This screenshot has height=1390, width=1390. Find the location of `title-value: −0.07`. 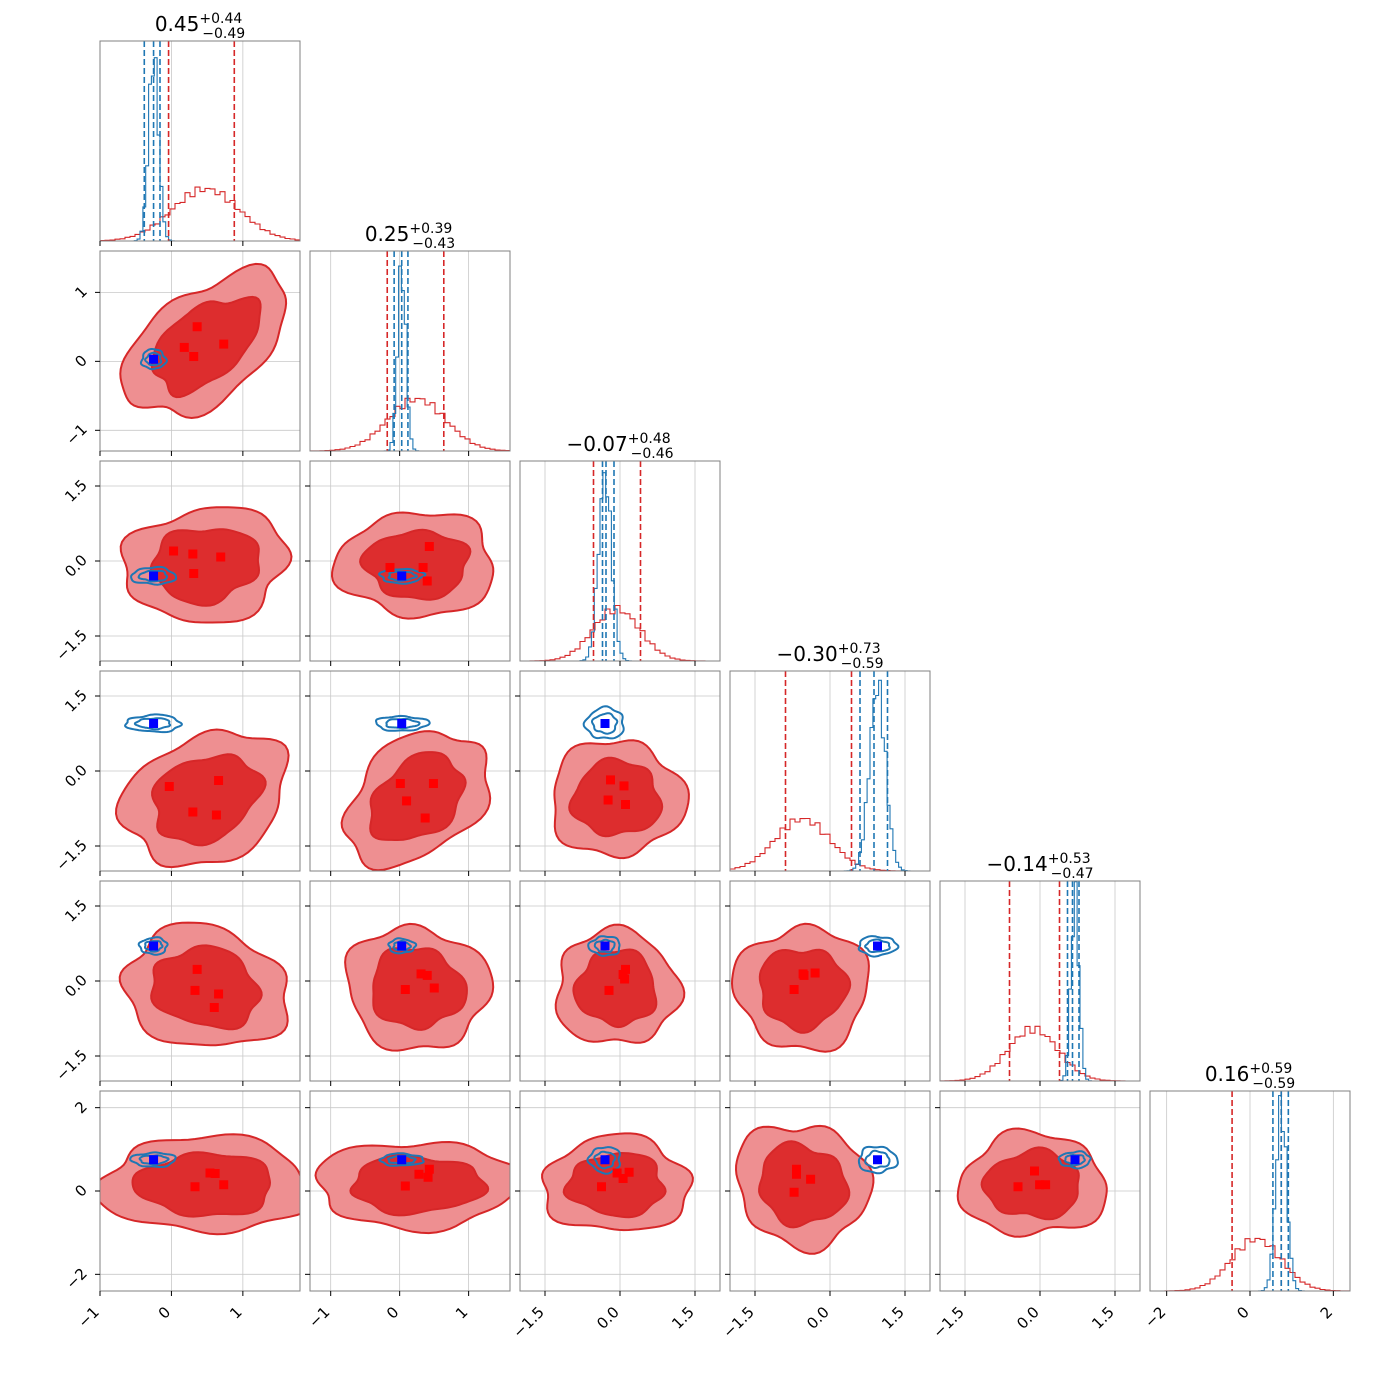

title-value: −0.07 is located at coordinates (596, 444).